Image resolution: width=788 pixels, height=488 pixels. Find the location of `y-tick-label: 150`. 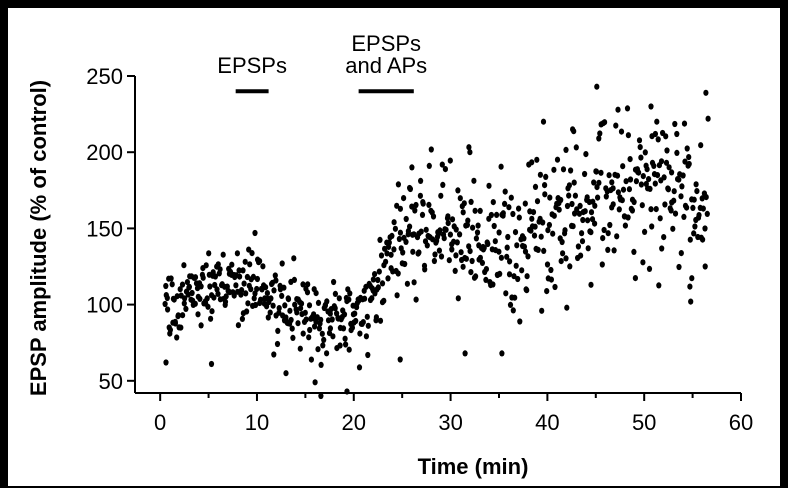

y-tick-label: 150 is located at coordinates (104, 228).